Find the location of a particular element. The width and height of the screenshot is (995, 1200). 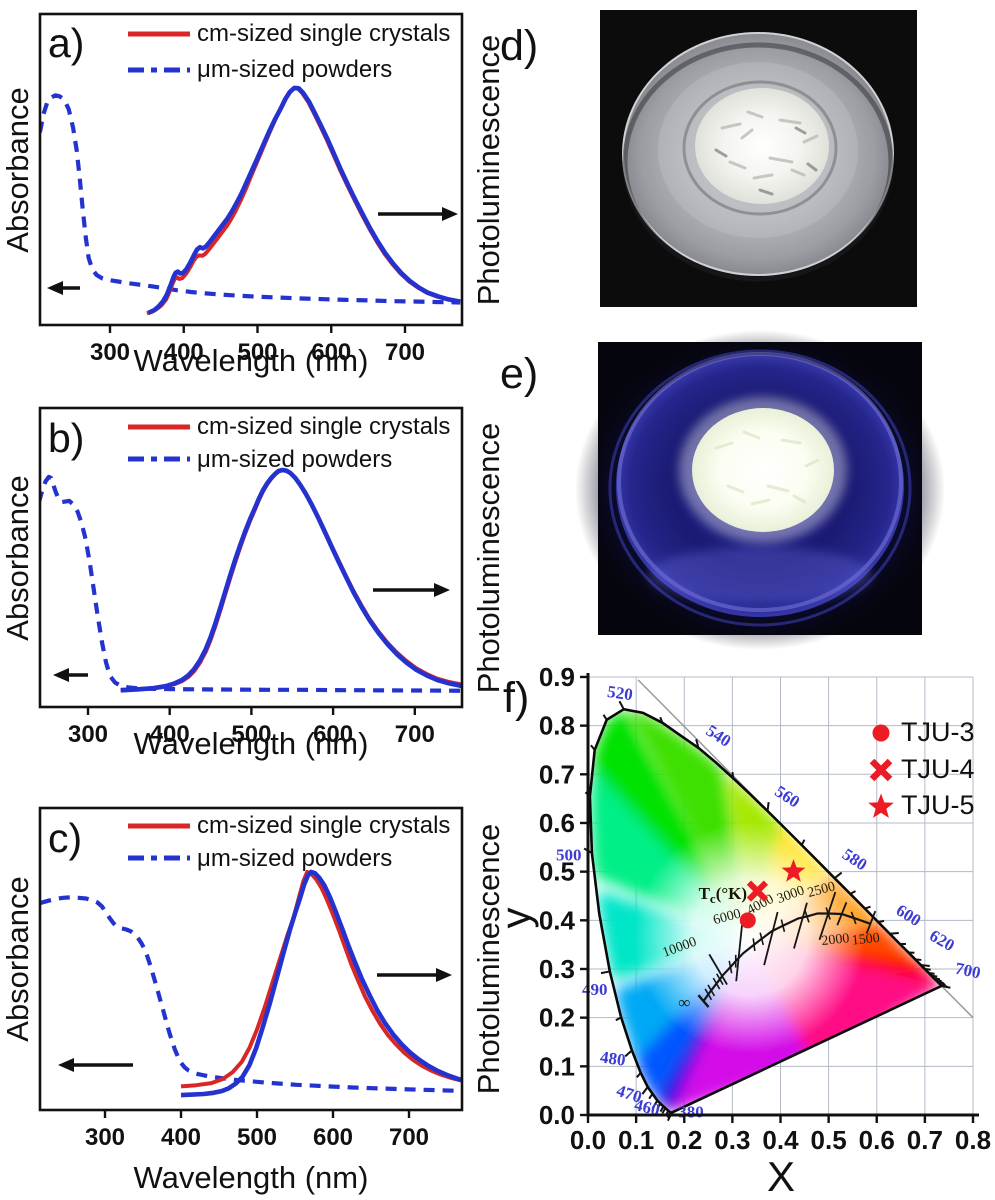

legend-f-tju5-label: TJU-5 is located at coordinates (938, 805).